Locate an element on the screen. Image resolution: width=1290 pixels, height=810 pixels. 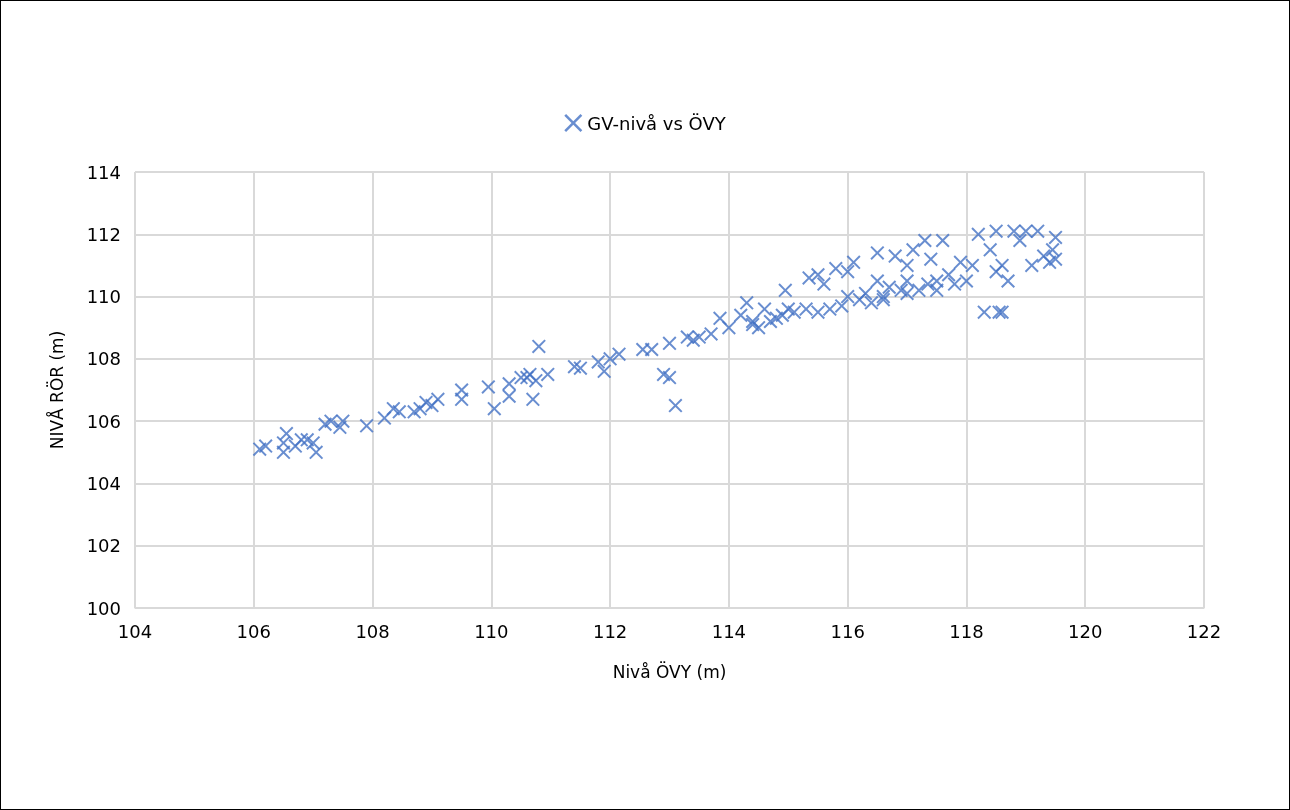
x-tick-label: 112 is located at coordinates (610, 631).